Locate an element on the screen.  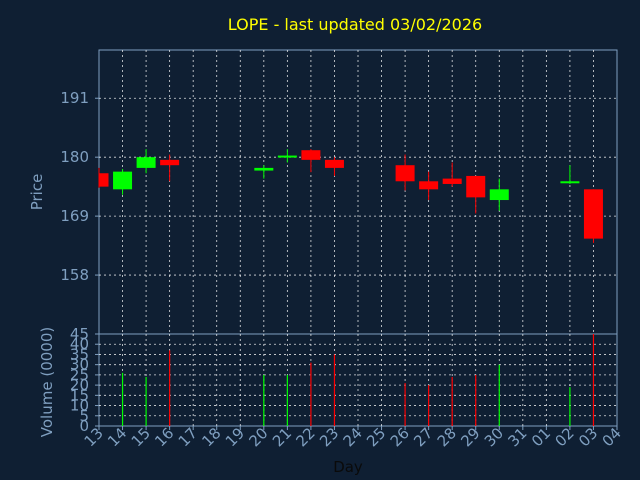
x-tick-label: 29 is located at coordinates (470, 437).